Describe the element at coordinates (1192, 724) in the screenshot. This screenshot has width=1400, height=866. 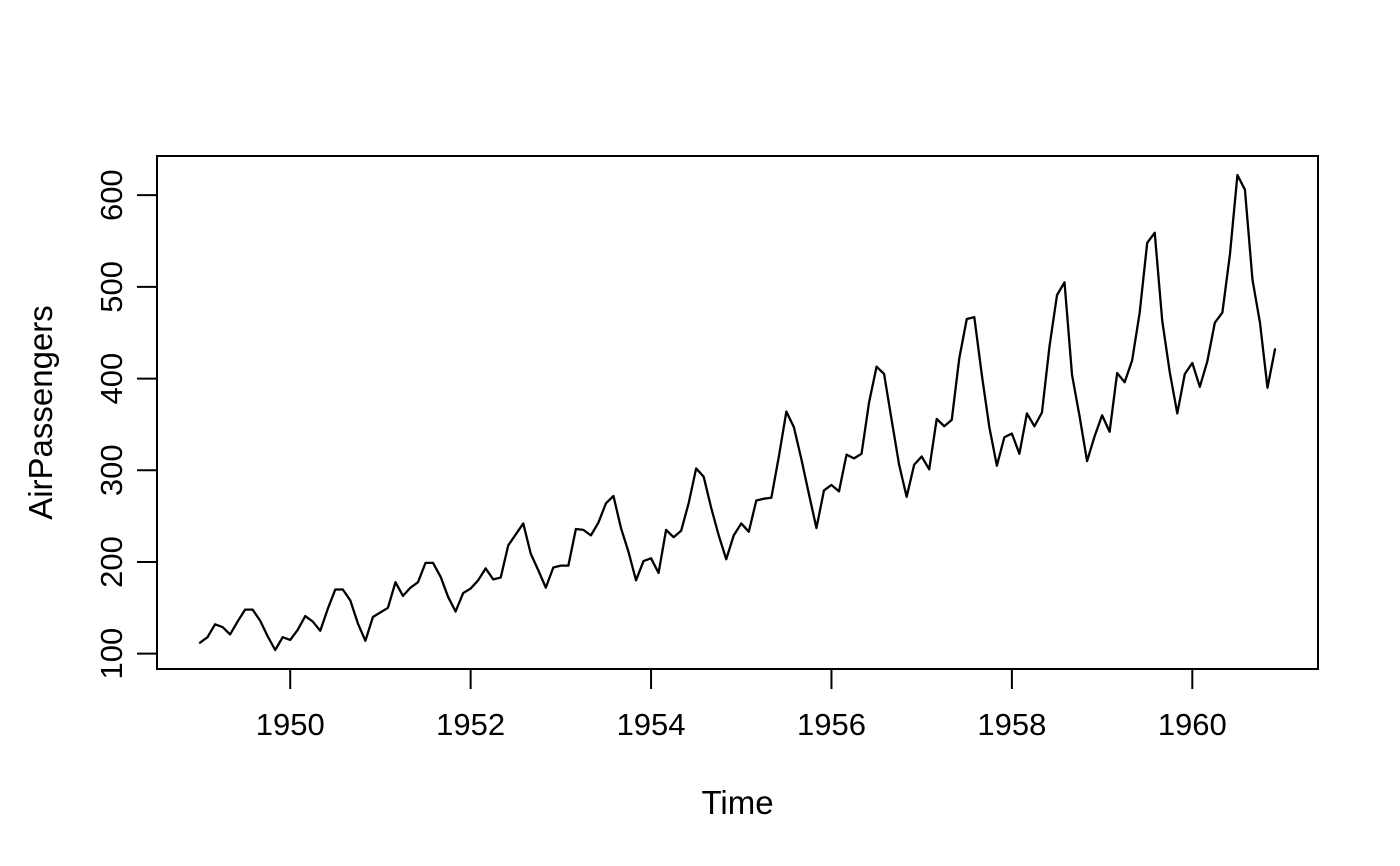
I see `x-tick-label: 1960` at that location.